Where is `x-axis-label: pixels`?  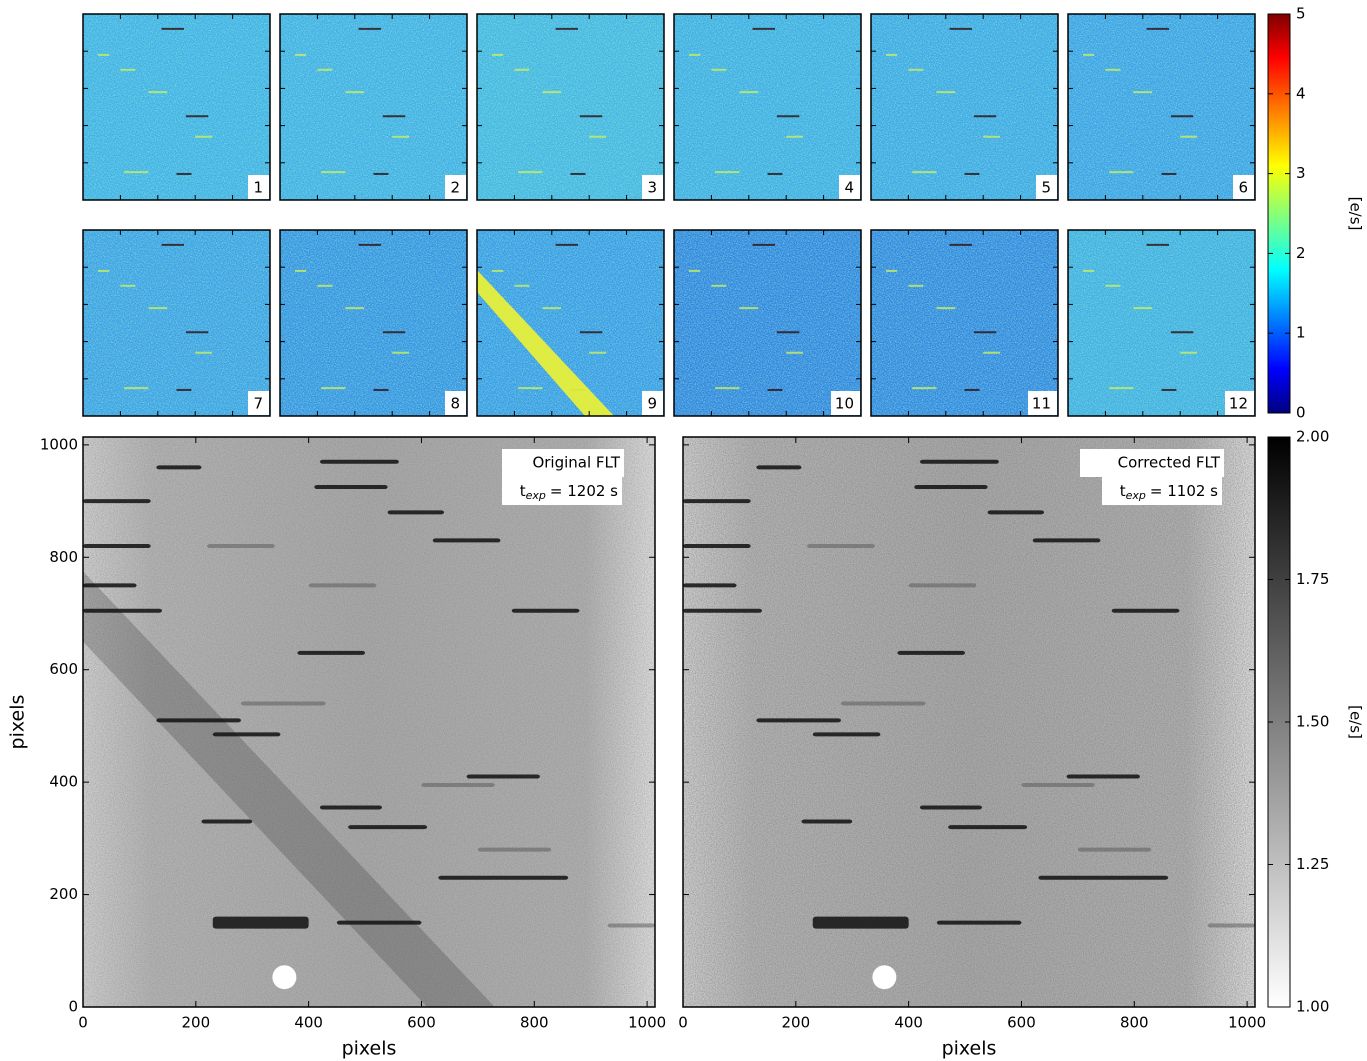 x-axis-label: pixels is located at coordinates (369, 1049).